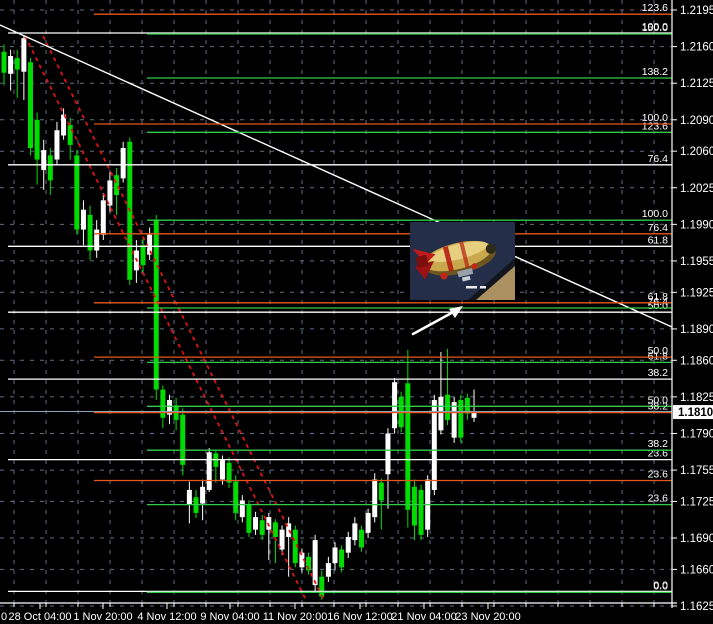 The height and width of the screenshot is (624, 713). Describe the element at coordinates (166, 617) in the screenshot. I see `time-tick-label: 4 Nov 12:00` at that location.